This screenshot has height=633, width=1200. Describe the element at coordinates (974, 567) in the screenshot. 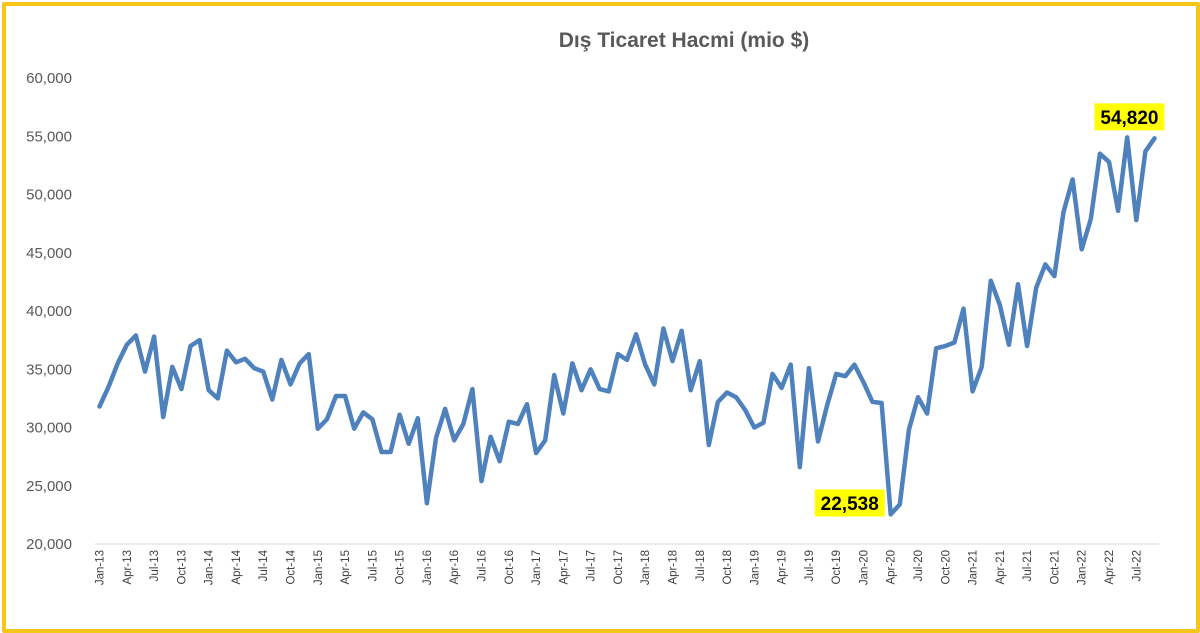

I see `x-tick-label: Jan-21` at that location.